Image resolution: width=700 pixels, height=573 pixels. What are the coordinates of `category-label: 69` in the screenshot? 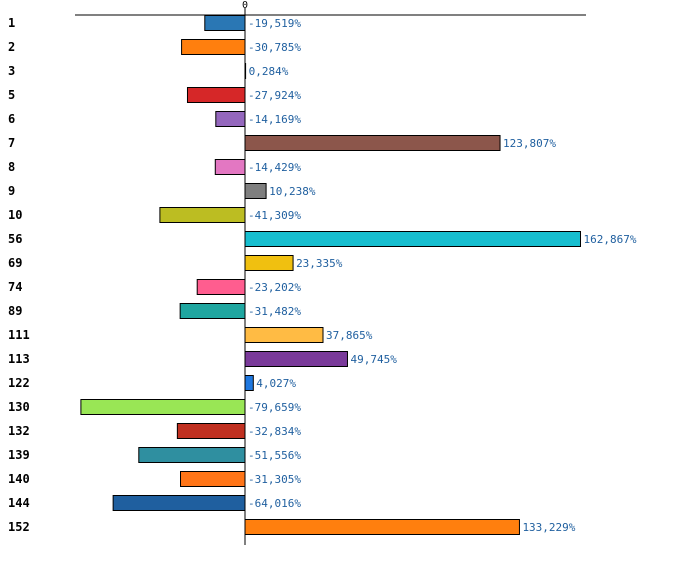 It's located at (15, 263).